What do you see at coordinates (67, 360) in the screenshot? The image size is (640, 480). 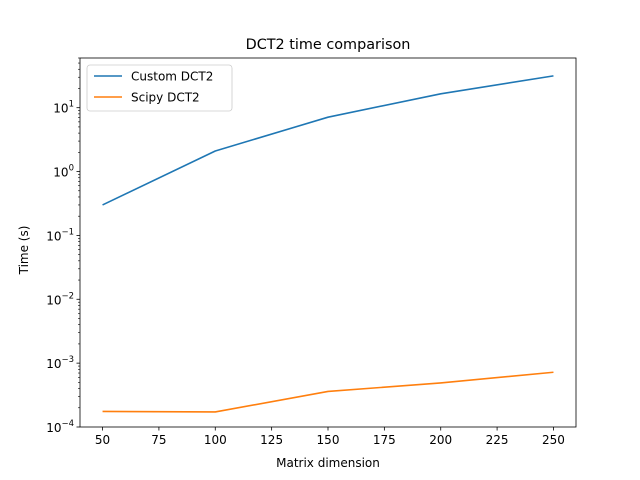 I see `y-tick-exponent: −3` at bounding box center [67, 360].